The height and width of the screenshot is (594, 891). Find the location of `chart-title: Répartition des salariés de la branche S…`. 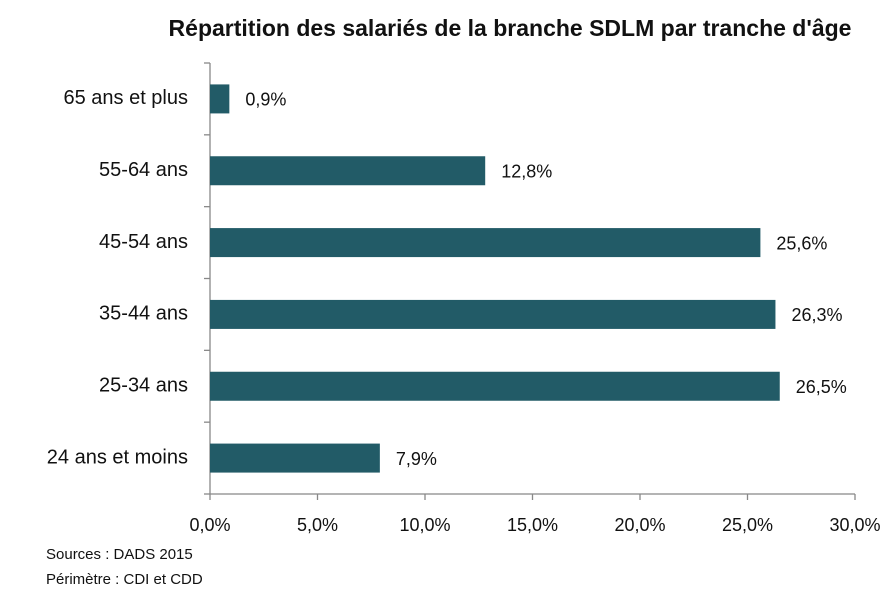

chart-title: Répartition des salariés de la branche S… is located at coordinates (510, 28).